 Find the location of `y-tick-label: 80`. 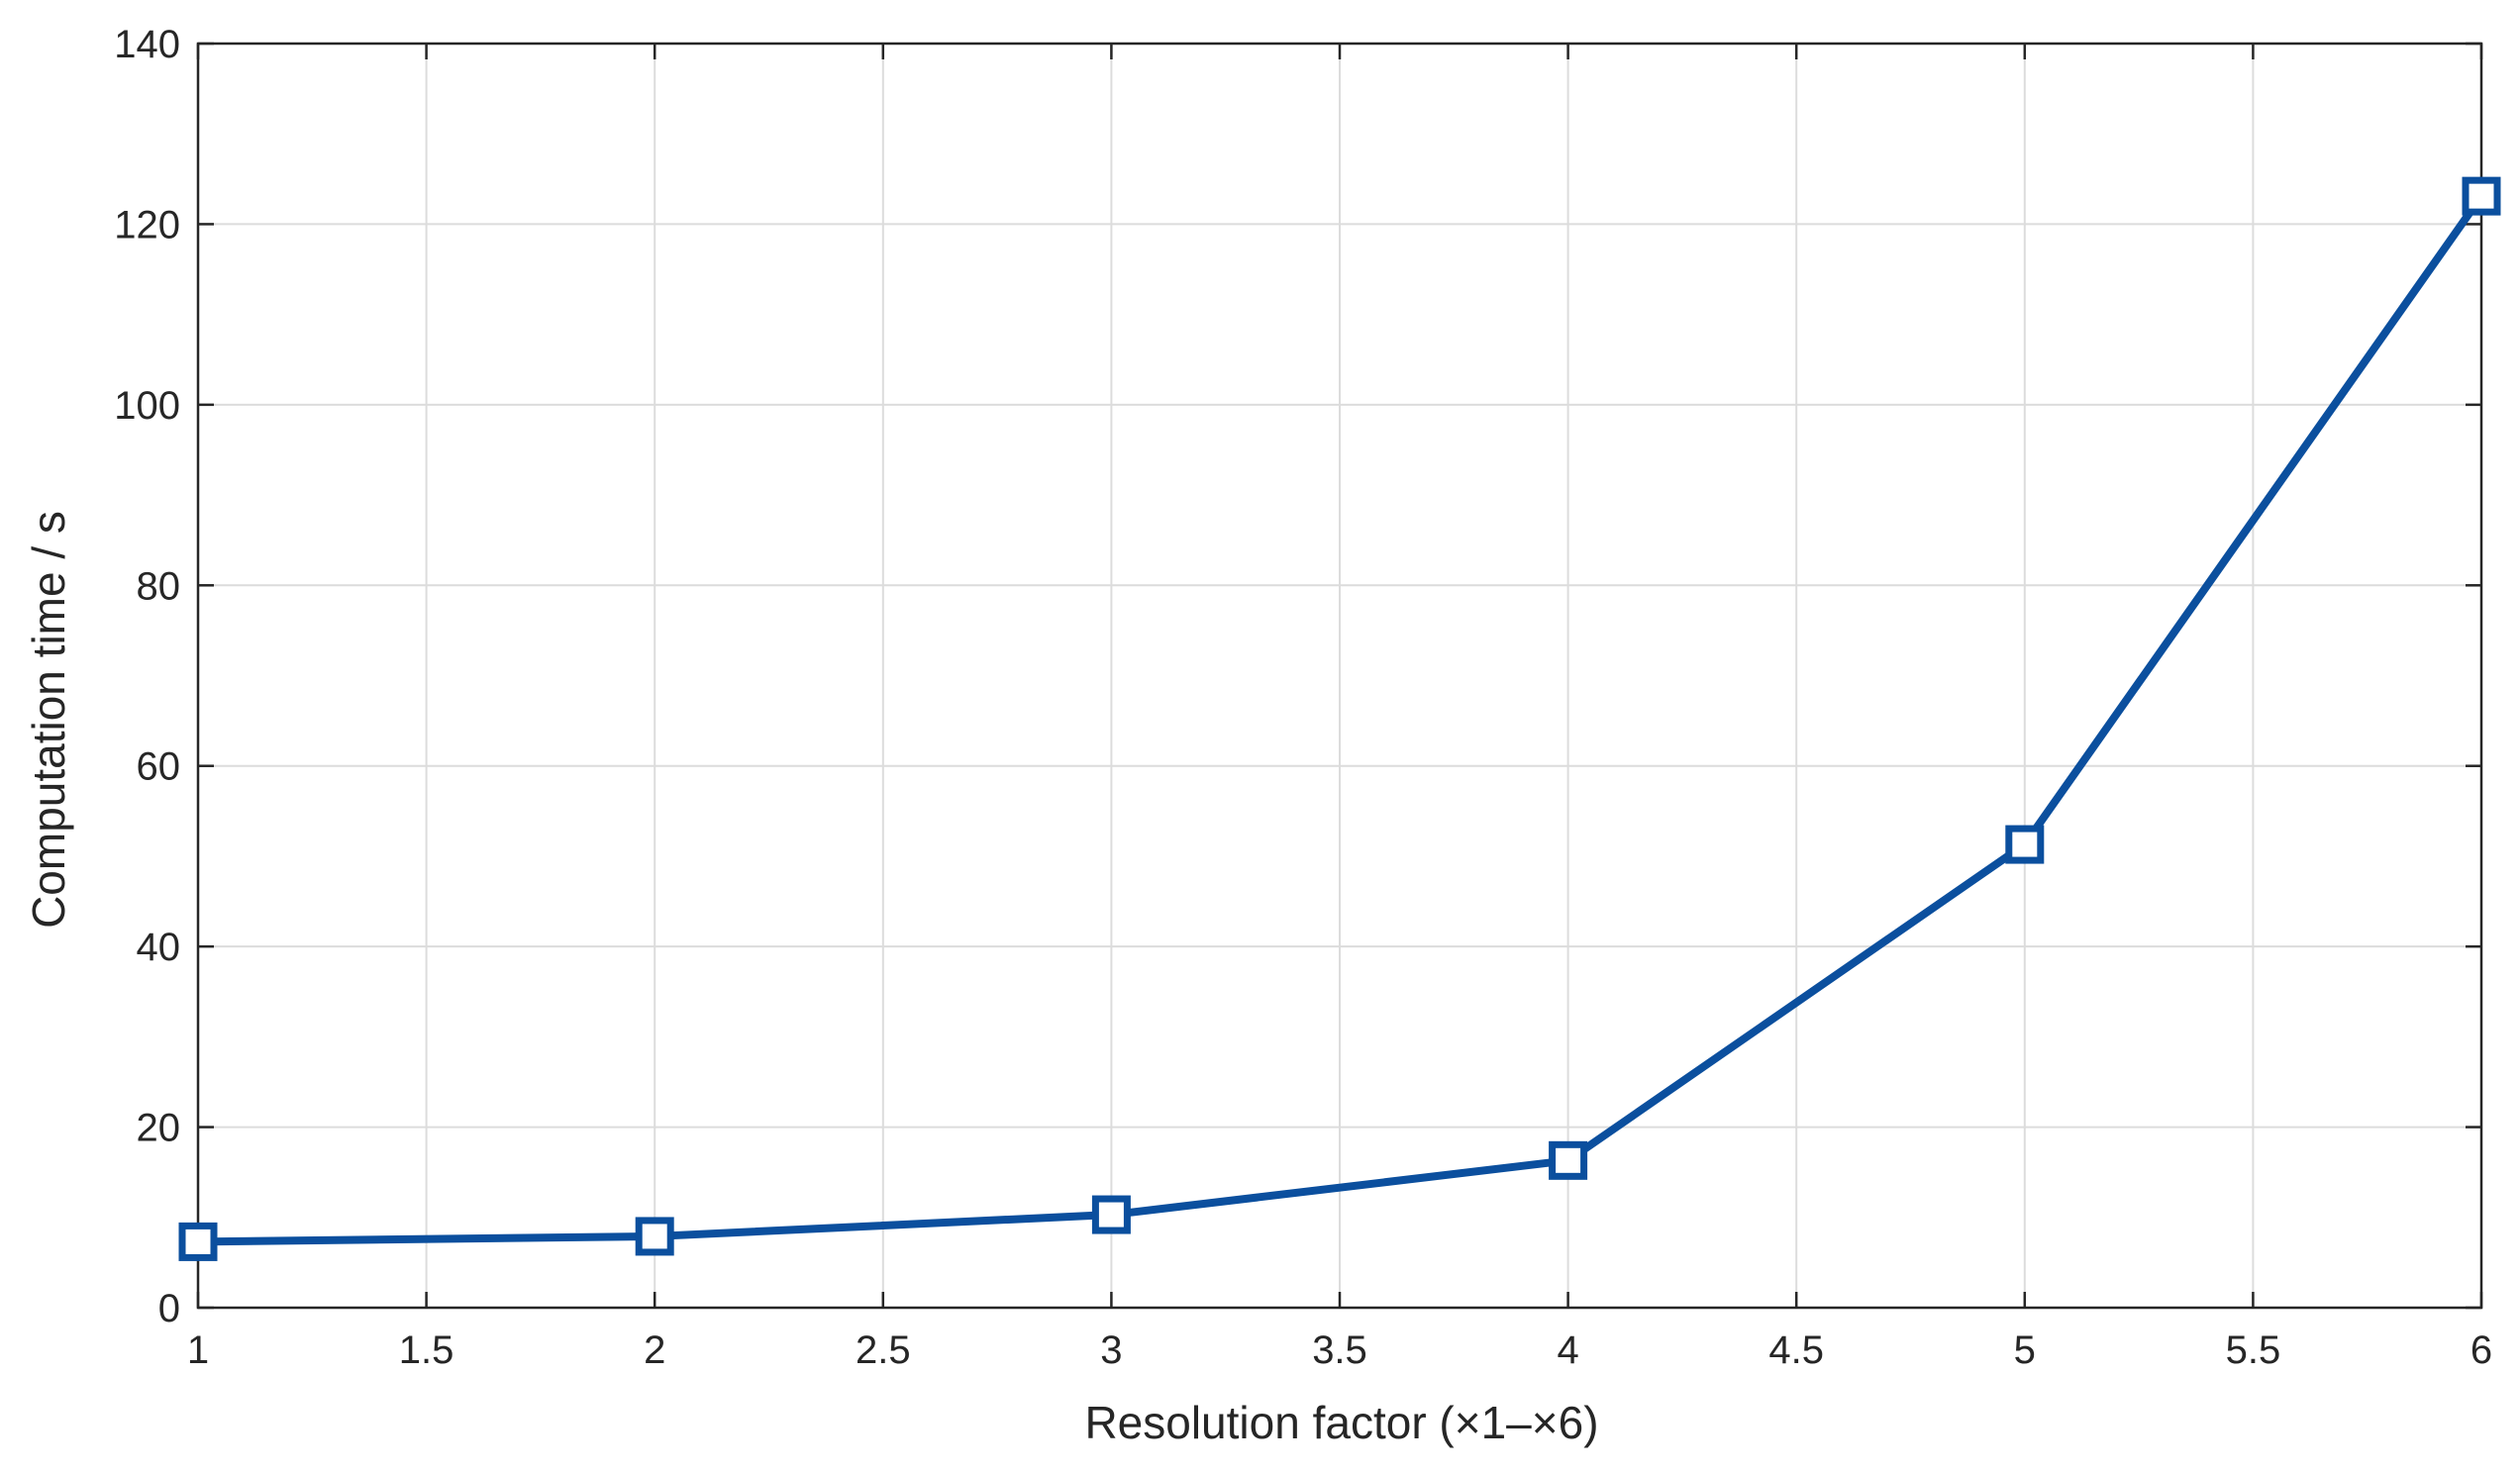

y-tick-label: 80 is located at coordinates (159, 586).